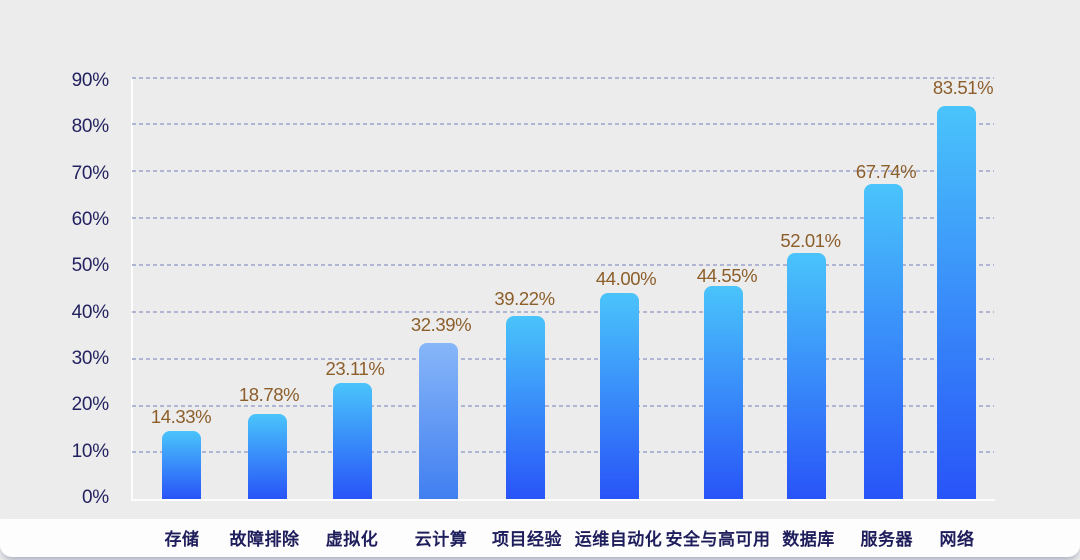 The height and width of the screenshot is (560, 1080). I want to click on value-label-9: 67.74%, so click(886, 171).